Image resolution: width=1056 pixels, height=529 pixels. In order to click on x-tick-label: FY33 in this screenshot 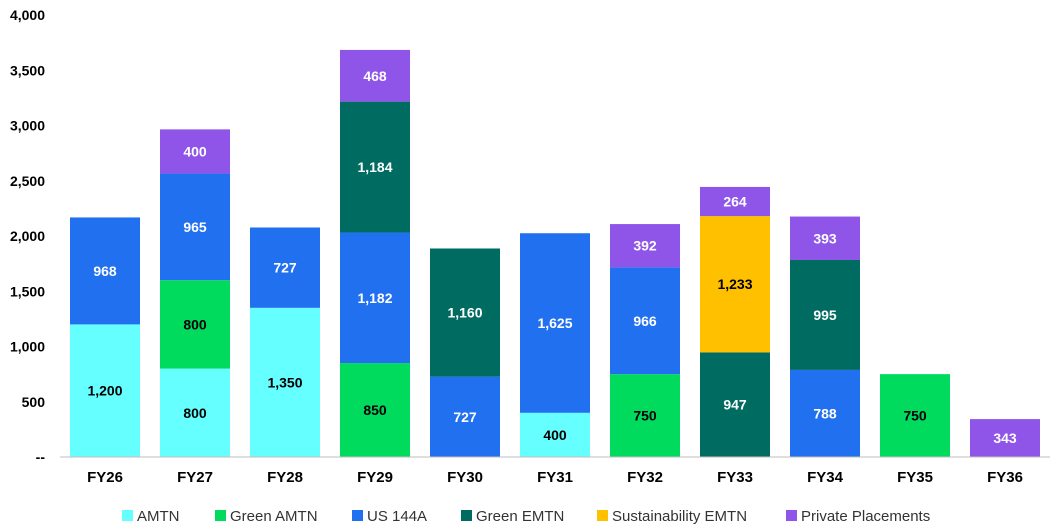, I will do `click(735, 477)`.